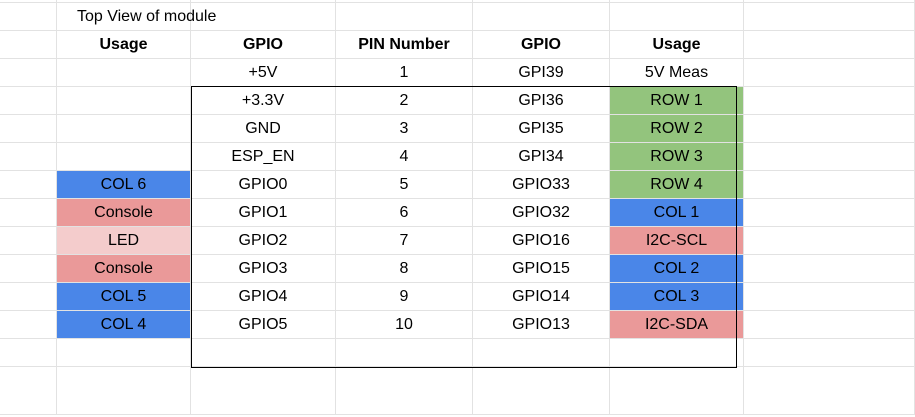  What do you see at coordinates (677, 129) in the screenshot?
I see `right-usage-cell: ROW 2` at bounding box center [677, 129].